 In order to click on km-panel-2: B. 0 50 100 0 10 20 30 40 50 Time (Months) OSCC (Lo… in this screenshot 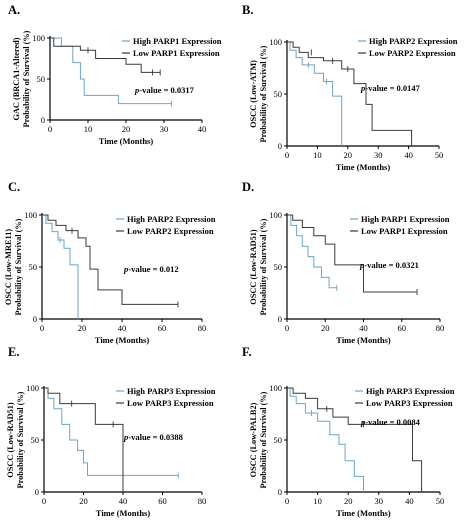, I will do `click(350, 87)`.